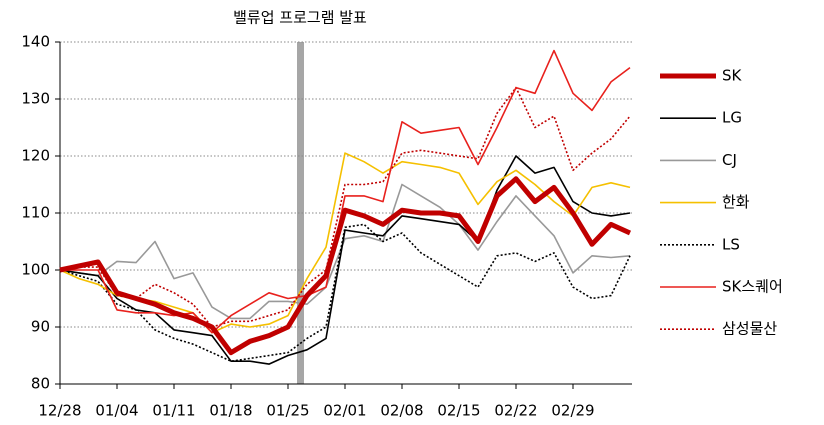 This screenshot has width=824, height=425. What do you see at coordinates (40, 327) in the screenshot?
I see `y-tick-label: 90` at bounding box center [40, 327].